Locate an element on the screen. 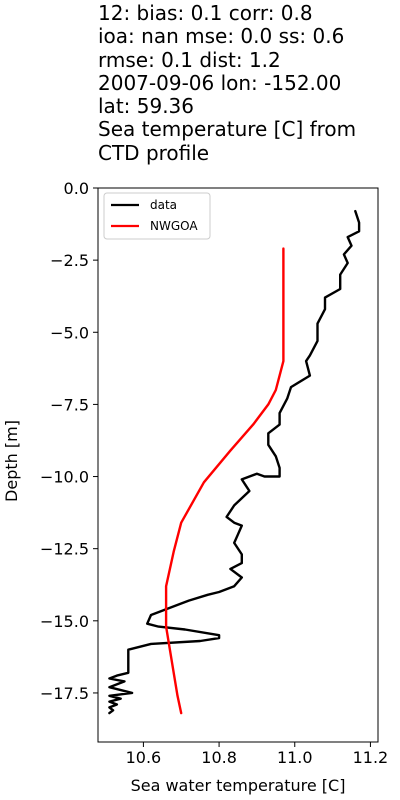  y-tick-label: −5.0 is located at coordinates (69, 332).